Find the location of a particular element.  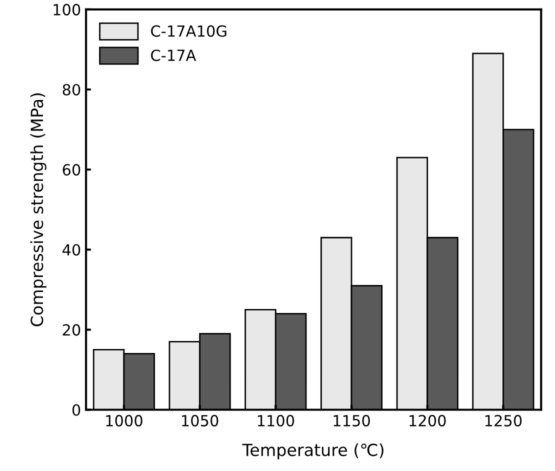

x-axis-title: Temperature (℃) is located at coordinates (313, 451).